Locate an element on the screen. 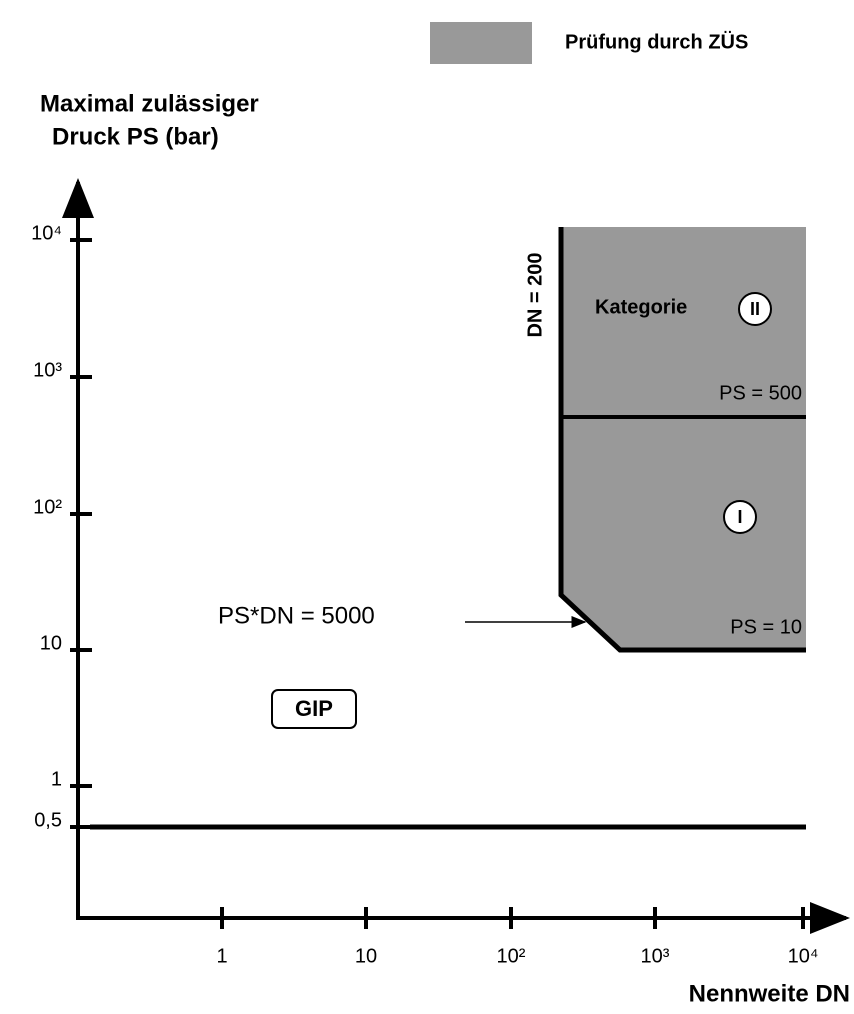 This screenshot has width=854, height=1014. x-tick-label: 10⁴ is located at coordinates (803, 956).